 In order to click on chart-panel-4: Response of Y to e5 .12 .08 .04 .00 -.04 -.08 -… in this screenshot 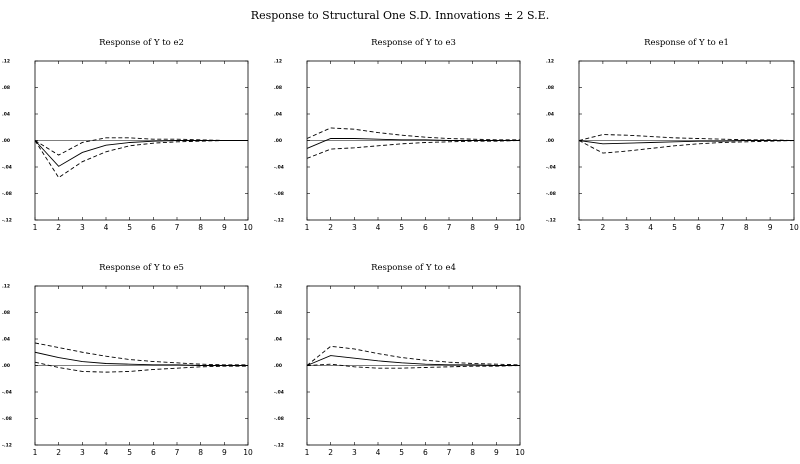, I will do `click(127, 360)`.